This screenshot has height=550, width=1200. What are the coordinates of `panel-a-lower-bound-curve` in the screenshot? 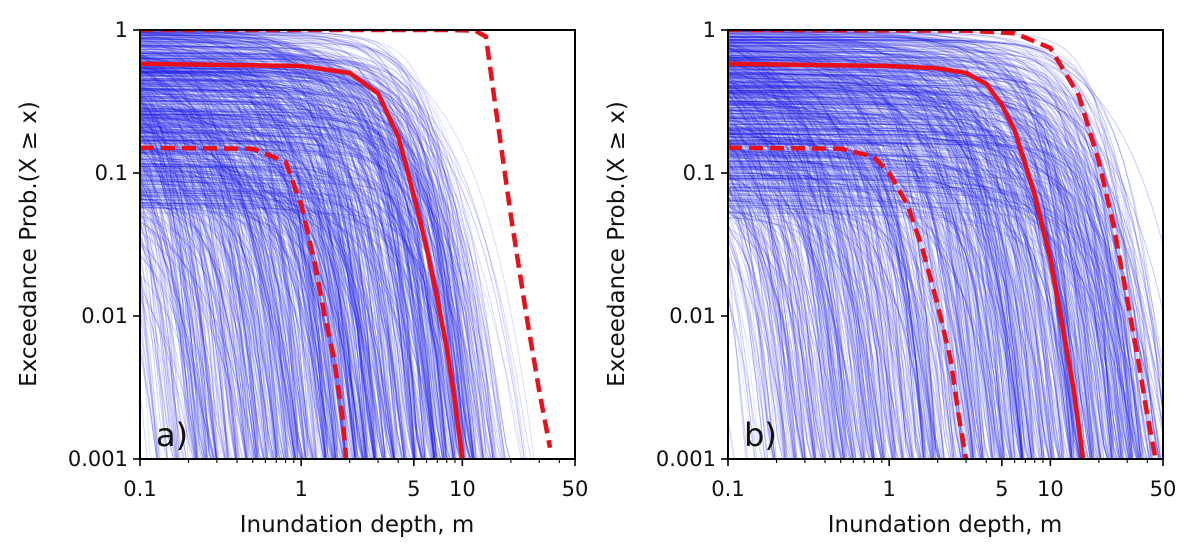 It's located at (244, 302).